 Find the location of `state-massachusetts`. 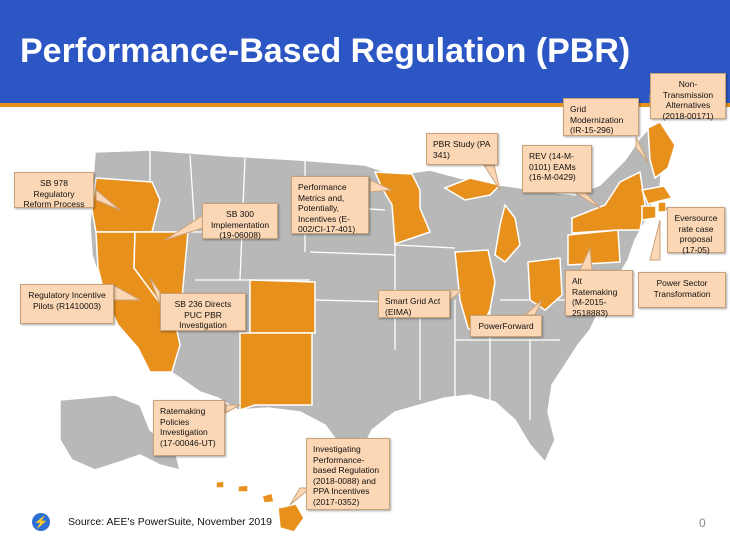

state-massachusetts is located at coordinates (657, 195).